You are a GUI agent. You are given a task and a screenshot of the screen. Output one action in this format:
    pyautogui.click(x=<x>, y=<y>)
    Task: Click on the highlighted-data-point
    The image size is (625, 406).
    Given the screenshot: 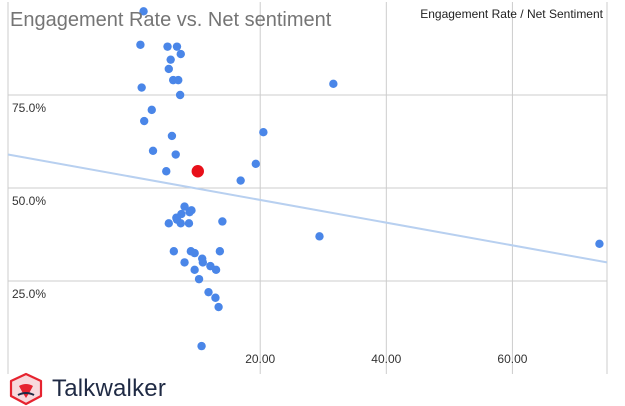 What is the action you would take?
    pyautogui.click(x=197, y=171)
    